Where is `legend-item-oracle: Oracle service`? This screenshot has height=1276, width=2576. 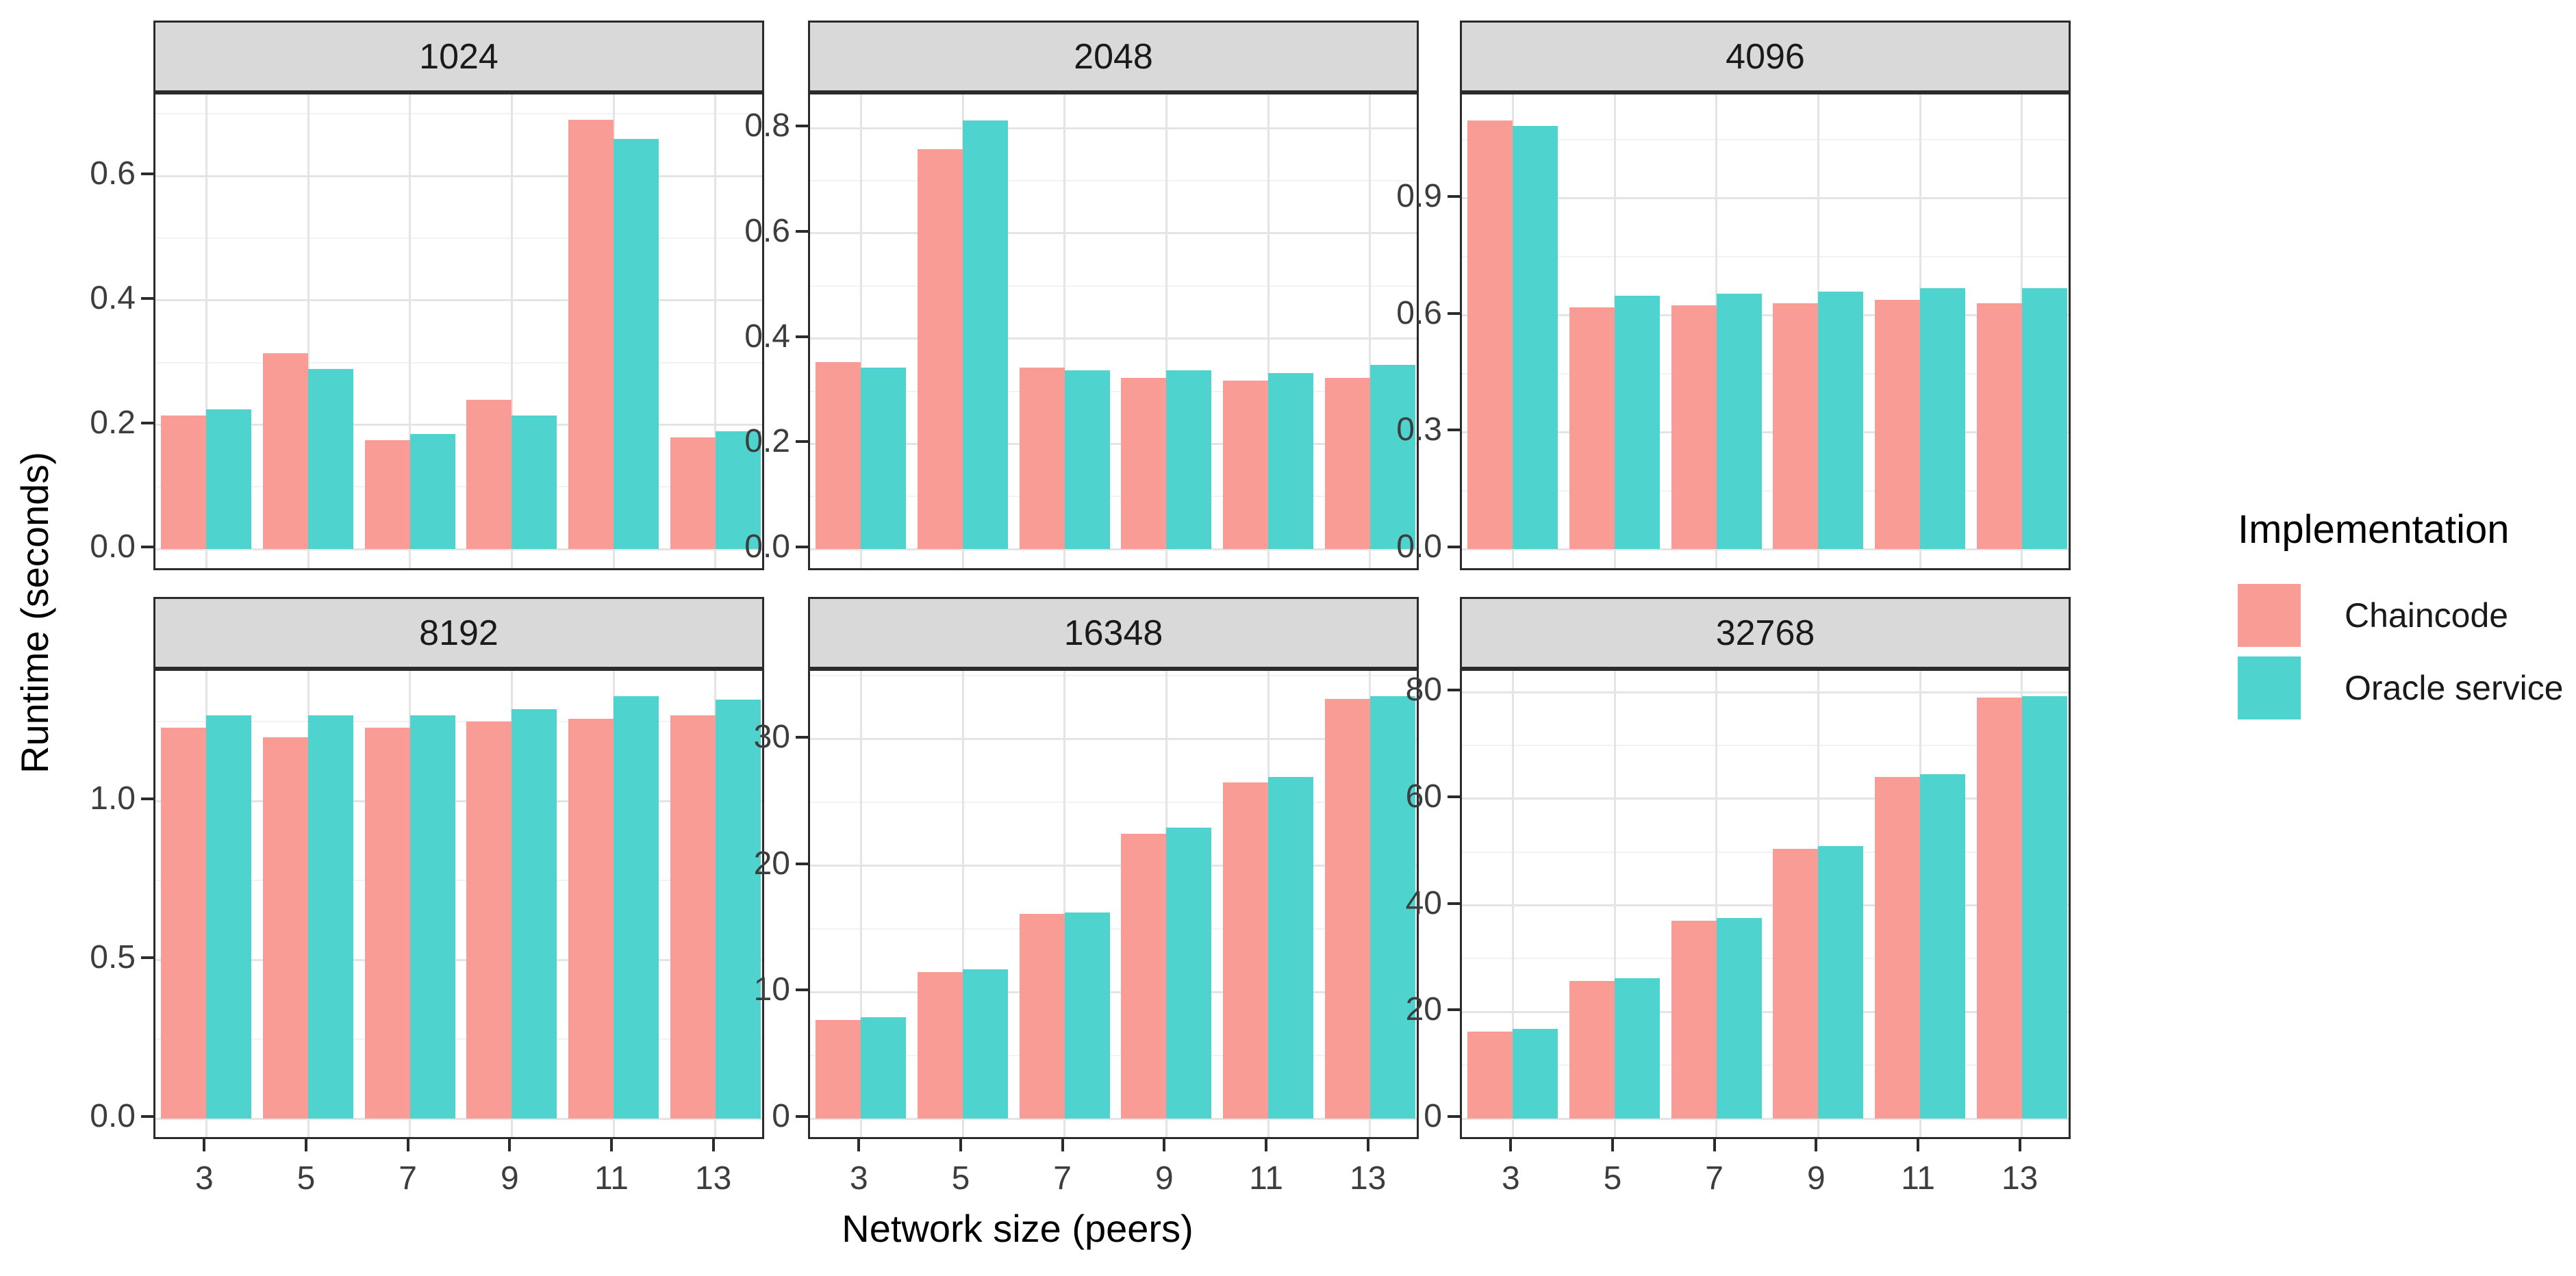 legend-item-oracle: Oracle service is located at coordinates (2401, 687).